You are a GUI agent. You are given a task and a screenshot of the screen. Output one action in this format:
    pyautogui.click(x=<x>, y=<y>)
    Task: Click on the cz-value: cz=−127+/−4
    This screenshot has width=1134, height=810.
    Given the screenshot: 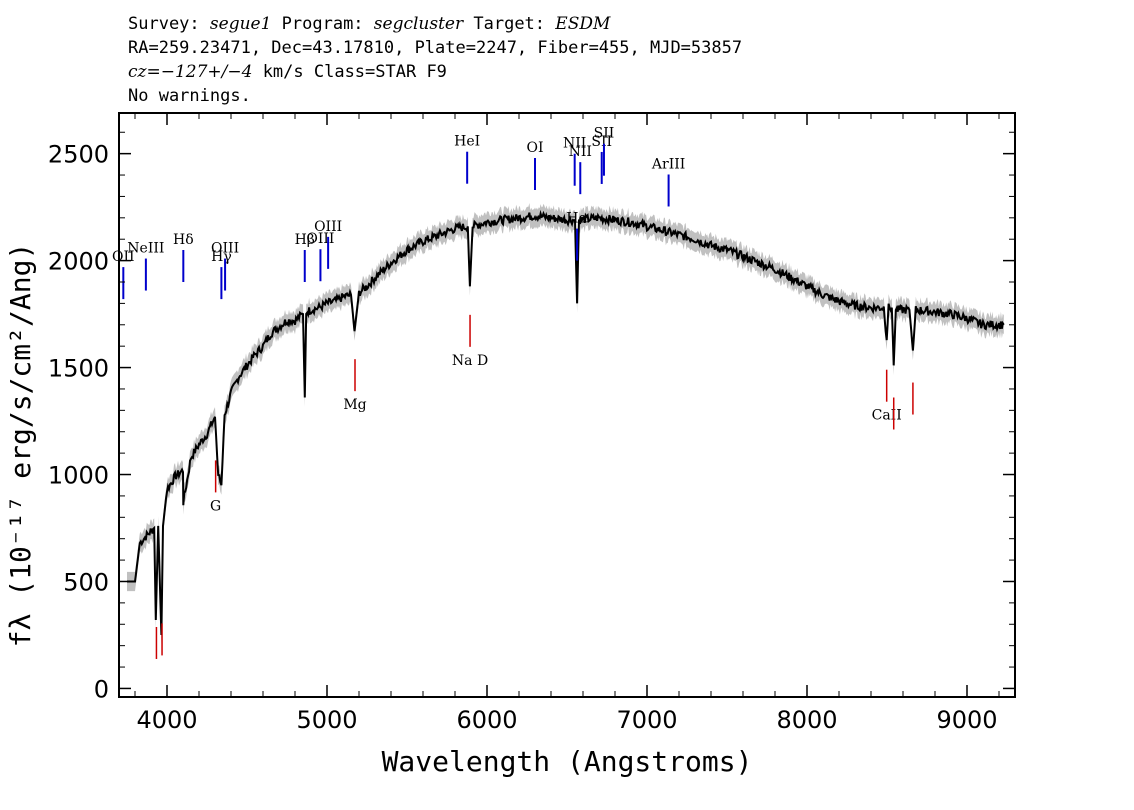 What is the action you would take?
    pyautogui.click(x=190, y=72)
    